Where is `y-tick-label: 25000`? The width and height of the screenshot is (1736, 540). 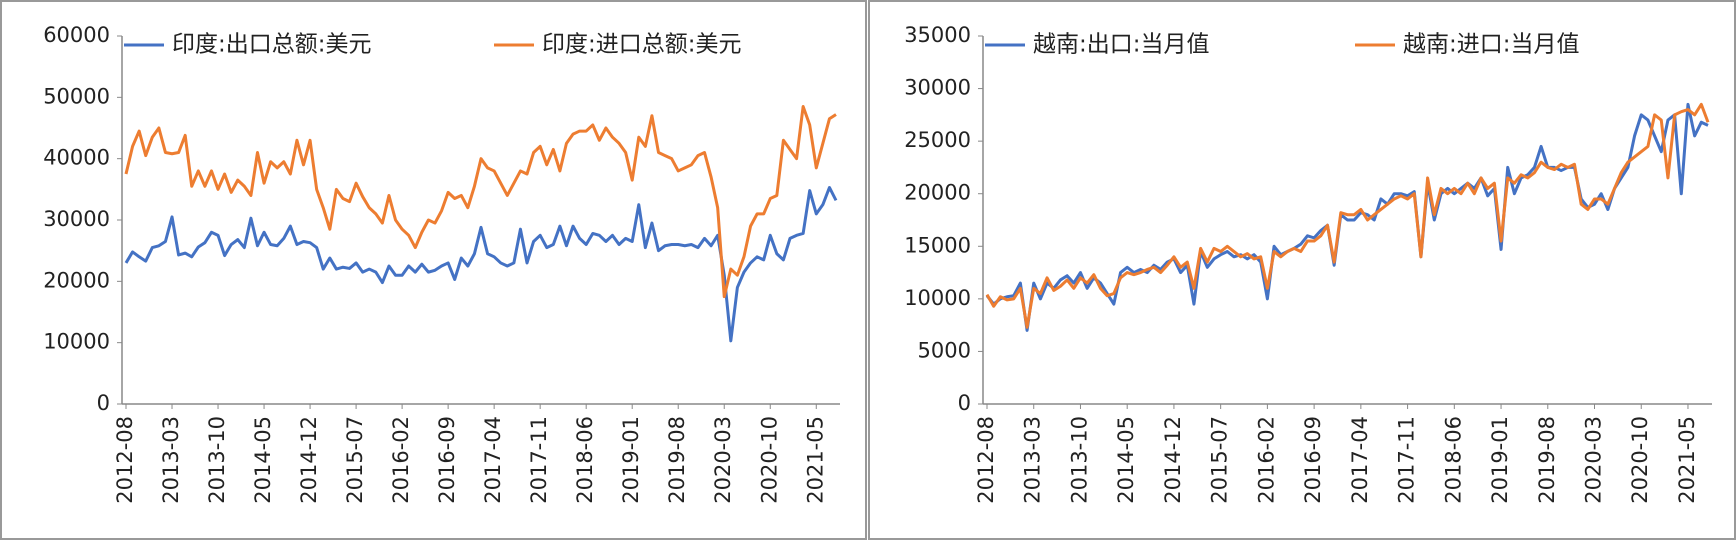
y-tick-label: 25000 is located at coordinates (937, 140).